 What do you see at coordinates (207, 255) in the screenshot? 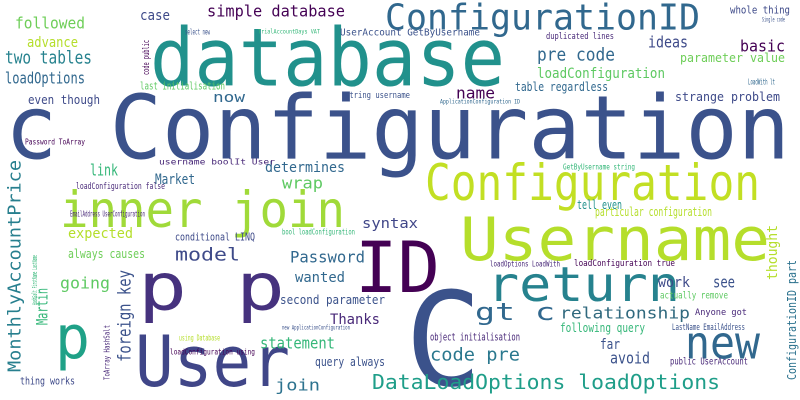
I see `word: model` at bounding box center [207, 255].